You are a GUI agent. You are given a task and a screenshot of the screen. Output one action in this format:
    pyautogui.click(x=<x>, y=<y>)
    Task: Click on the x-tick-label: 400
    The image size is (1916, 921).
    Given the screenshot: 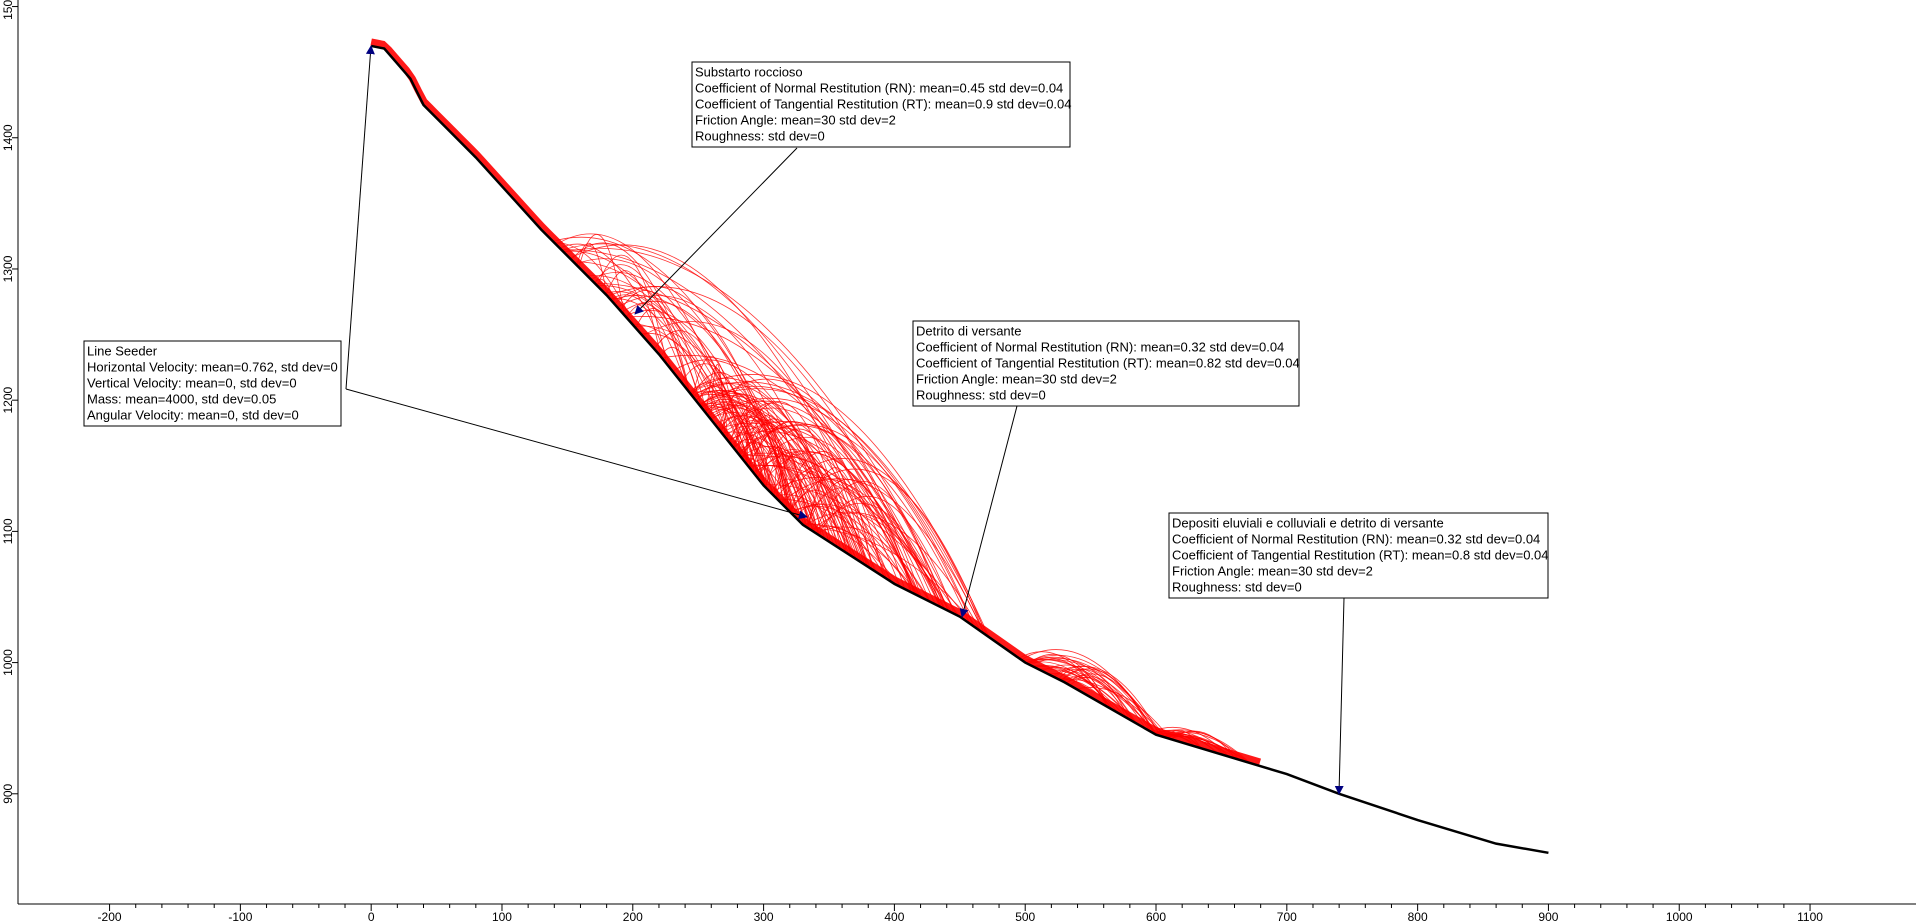 What is the action you would take?
    pyautogui.click(x=894, y=915)
    